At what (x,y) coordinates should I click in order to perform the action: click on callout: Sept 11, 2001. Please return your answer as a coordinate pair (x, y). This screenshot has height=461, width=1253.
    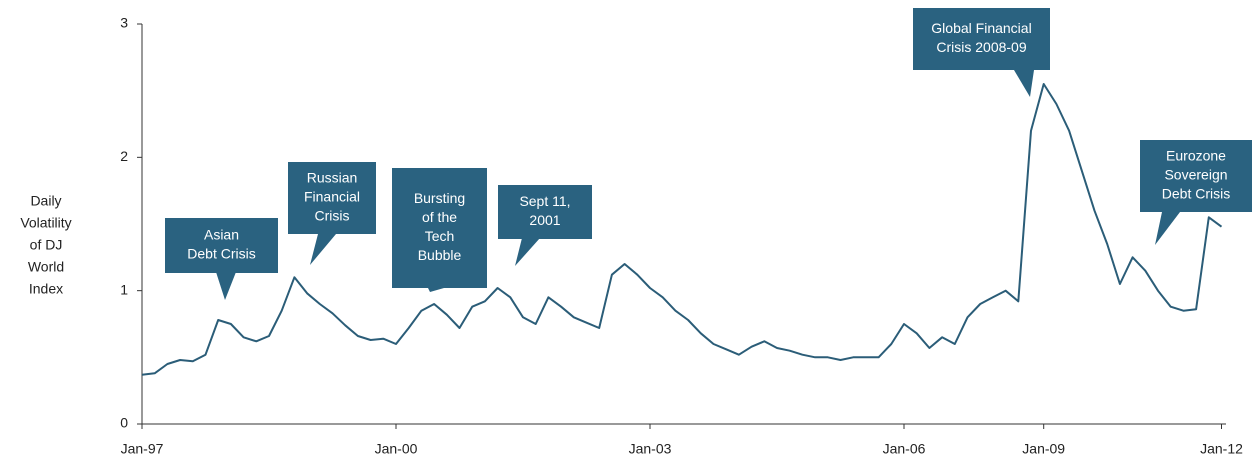
    Looking at the image, I should click on (545, 225).